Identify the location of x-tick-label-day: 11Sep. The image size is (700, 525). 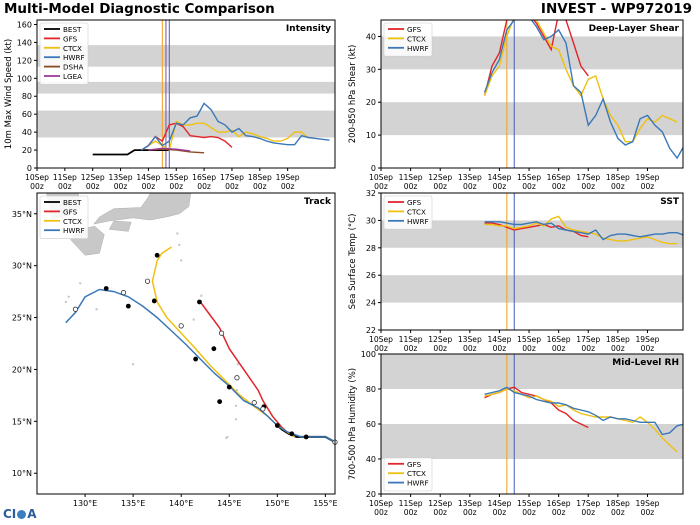
(65, 177).